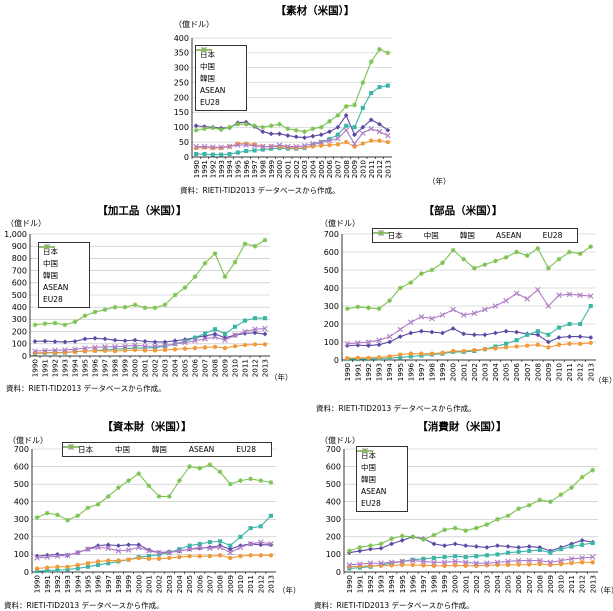  What do you see at coordinates (396, 408) in the screenshot?
I see `source-note: 資料：RIETI-TID2013 データベースから作成。` at bounding box center [396, 408].